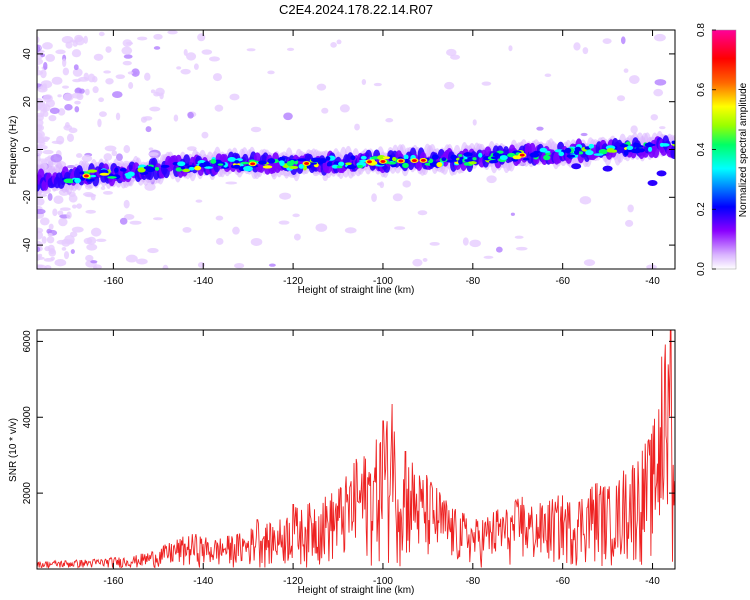 This screenshot has width=750, height=600. Describe the element at coordinates (113, 581) in the screenshot. I see `snr-x-tick-label: -160` at that location.